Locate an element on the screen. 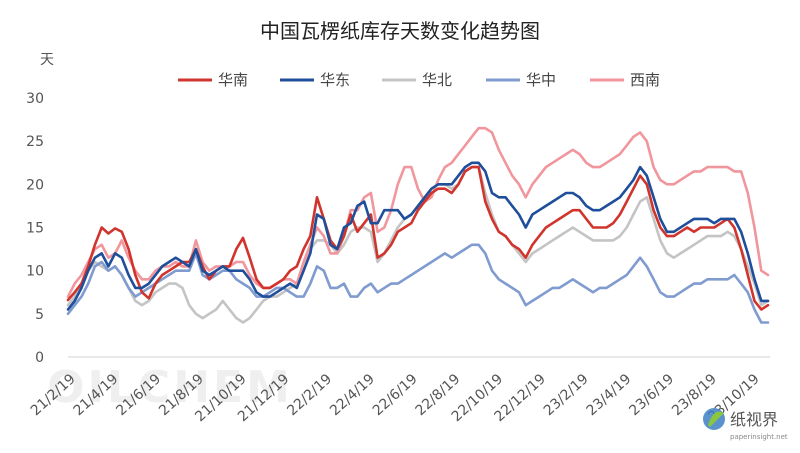 The height and width of the screenshot is (453, 800). legend-item: 华东 is located at coordinates (315, 80).